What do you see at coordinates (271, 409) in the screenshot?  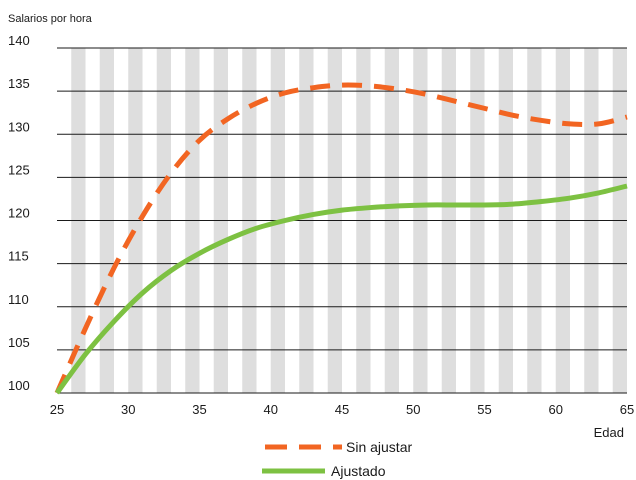 I see `x-tick-40: 40` at bounding box center [271, 409].